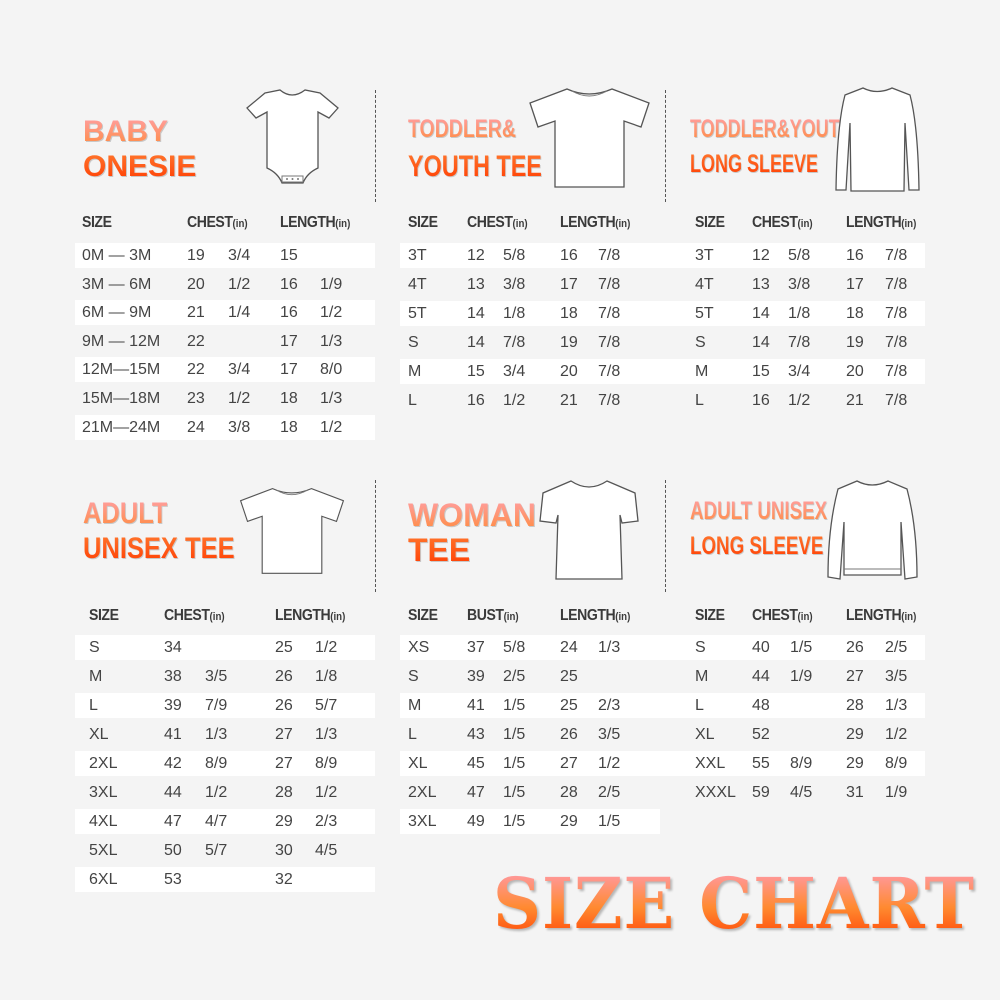  What do you see at coordinates (103, 879) in the screenshot?
I see `table-cell: 6XL` at bounding box center [103, 879].